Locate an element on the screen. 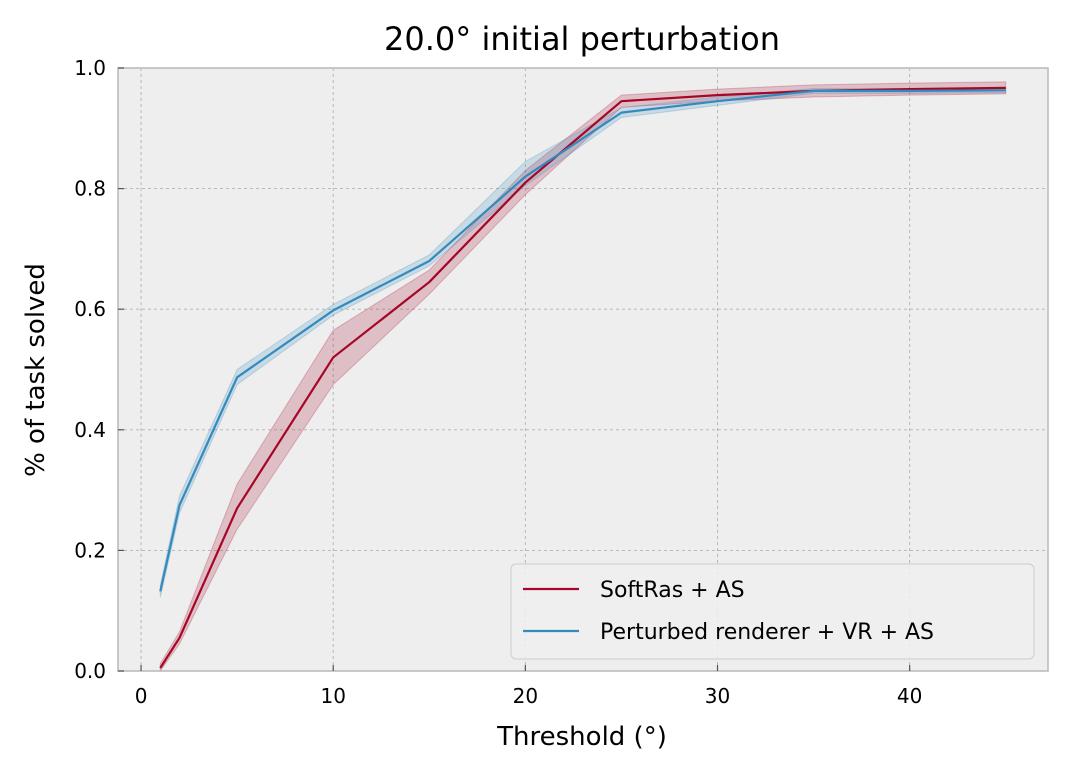 Image resolution: width=1067 pixels, height=773 pixels. x-tick-label-30: 30 is located at coordinates (717, 696).